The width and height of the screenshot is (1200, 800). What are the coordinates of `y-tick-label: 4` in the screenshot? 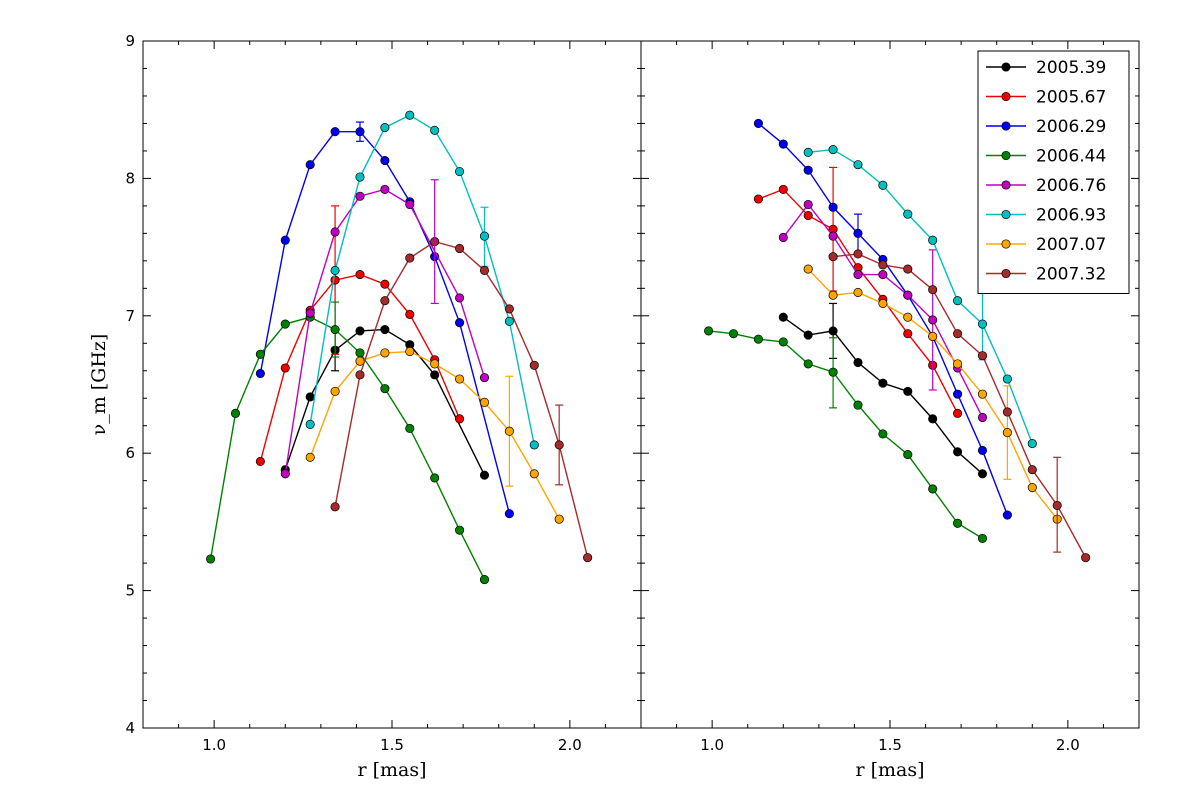 It's located at (130, 728).